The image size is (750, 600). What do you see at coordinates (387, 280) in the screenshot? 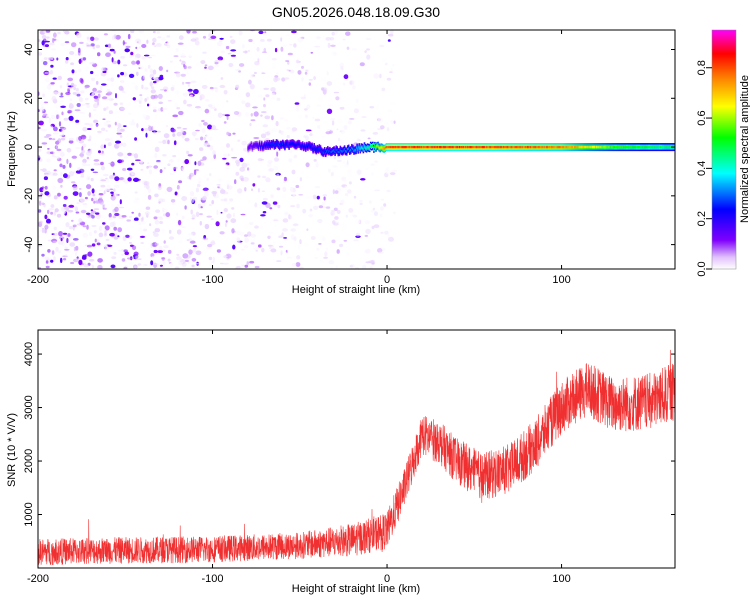
I see `x-tick-label: 0` at bounding box center [387, 280].